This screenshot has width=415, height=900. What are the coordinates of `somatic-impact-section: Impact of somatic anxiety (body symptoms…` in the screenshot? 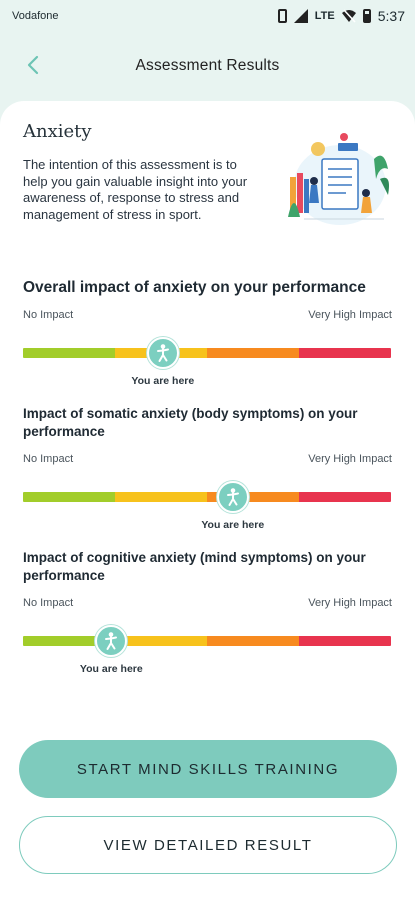 It's located at (207, 468).